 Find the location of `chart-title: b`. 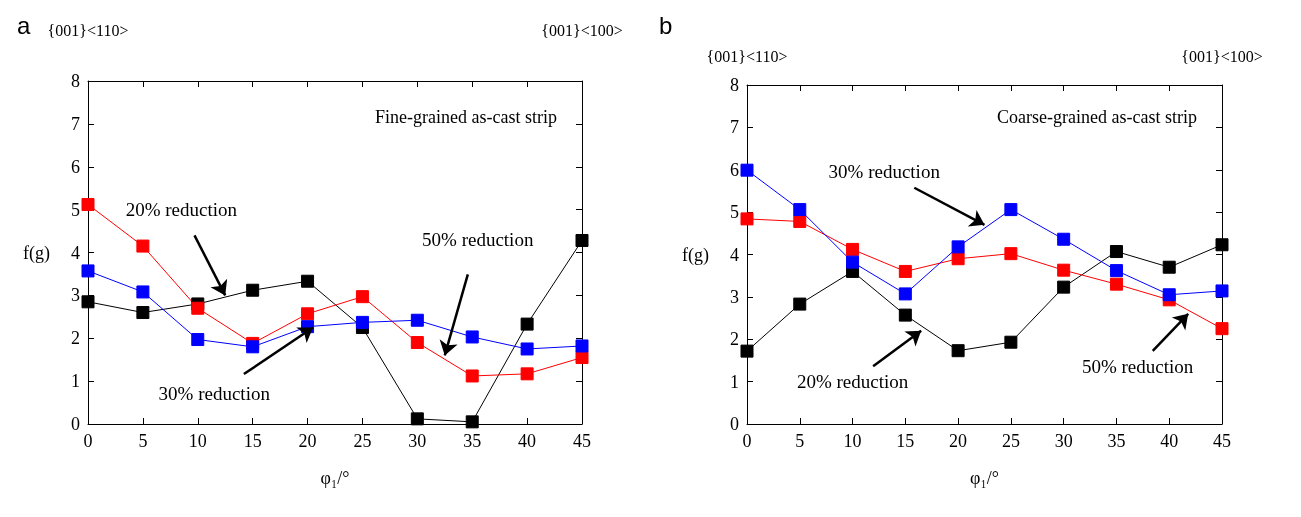

chart-title: b is located at coordinates (666, 25).